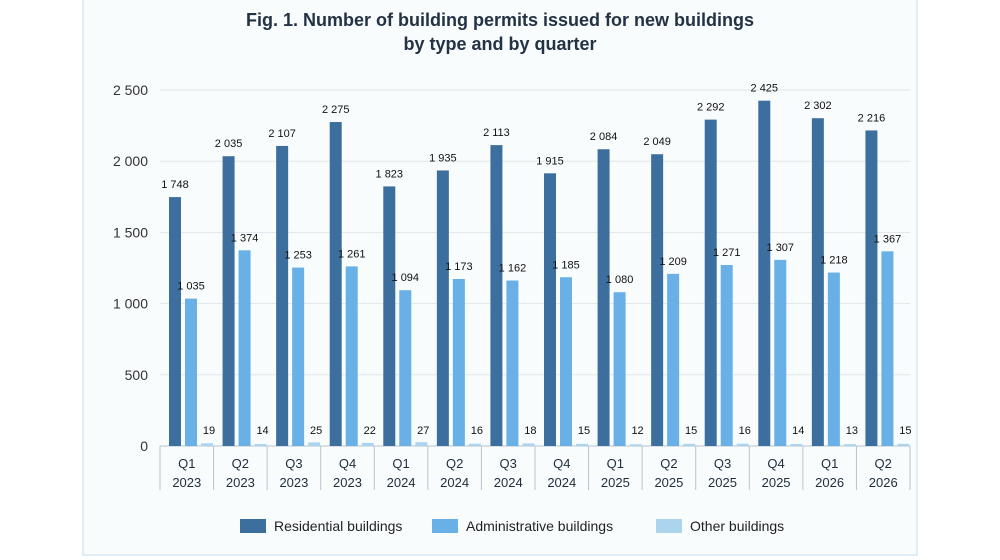 The height and width of the screenshot is (560, 1000). Describe the element at coordinates (530, 431) in the screenshot. I see `data-label-other: 18` at that location.